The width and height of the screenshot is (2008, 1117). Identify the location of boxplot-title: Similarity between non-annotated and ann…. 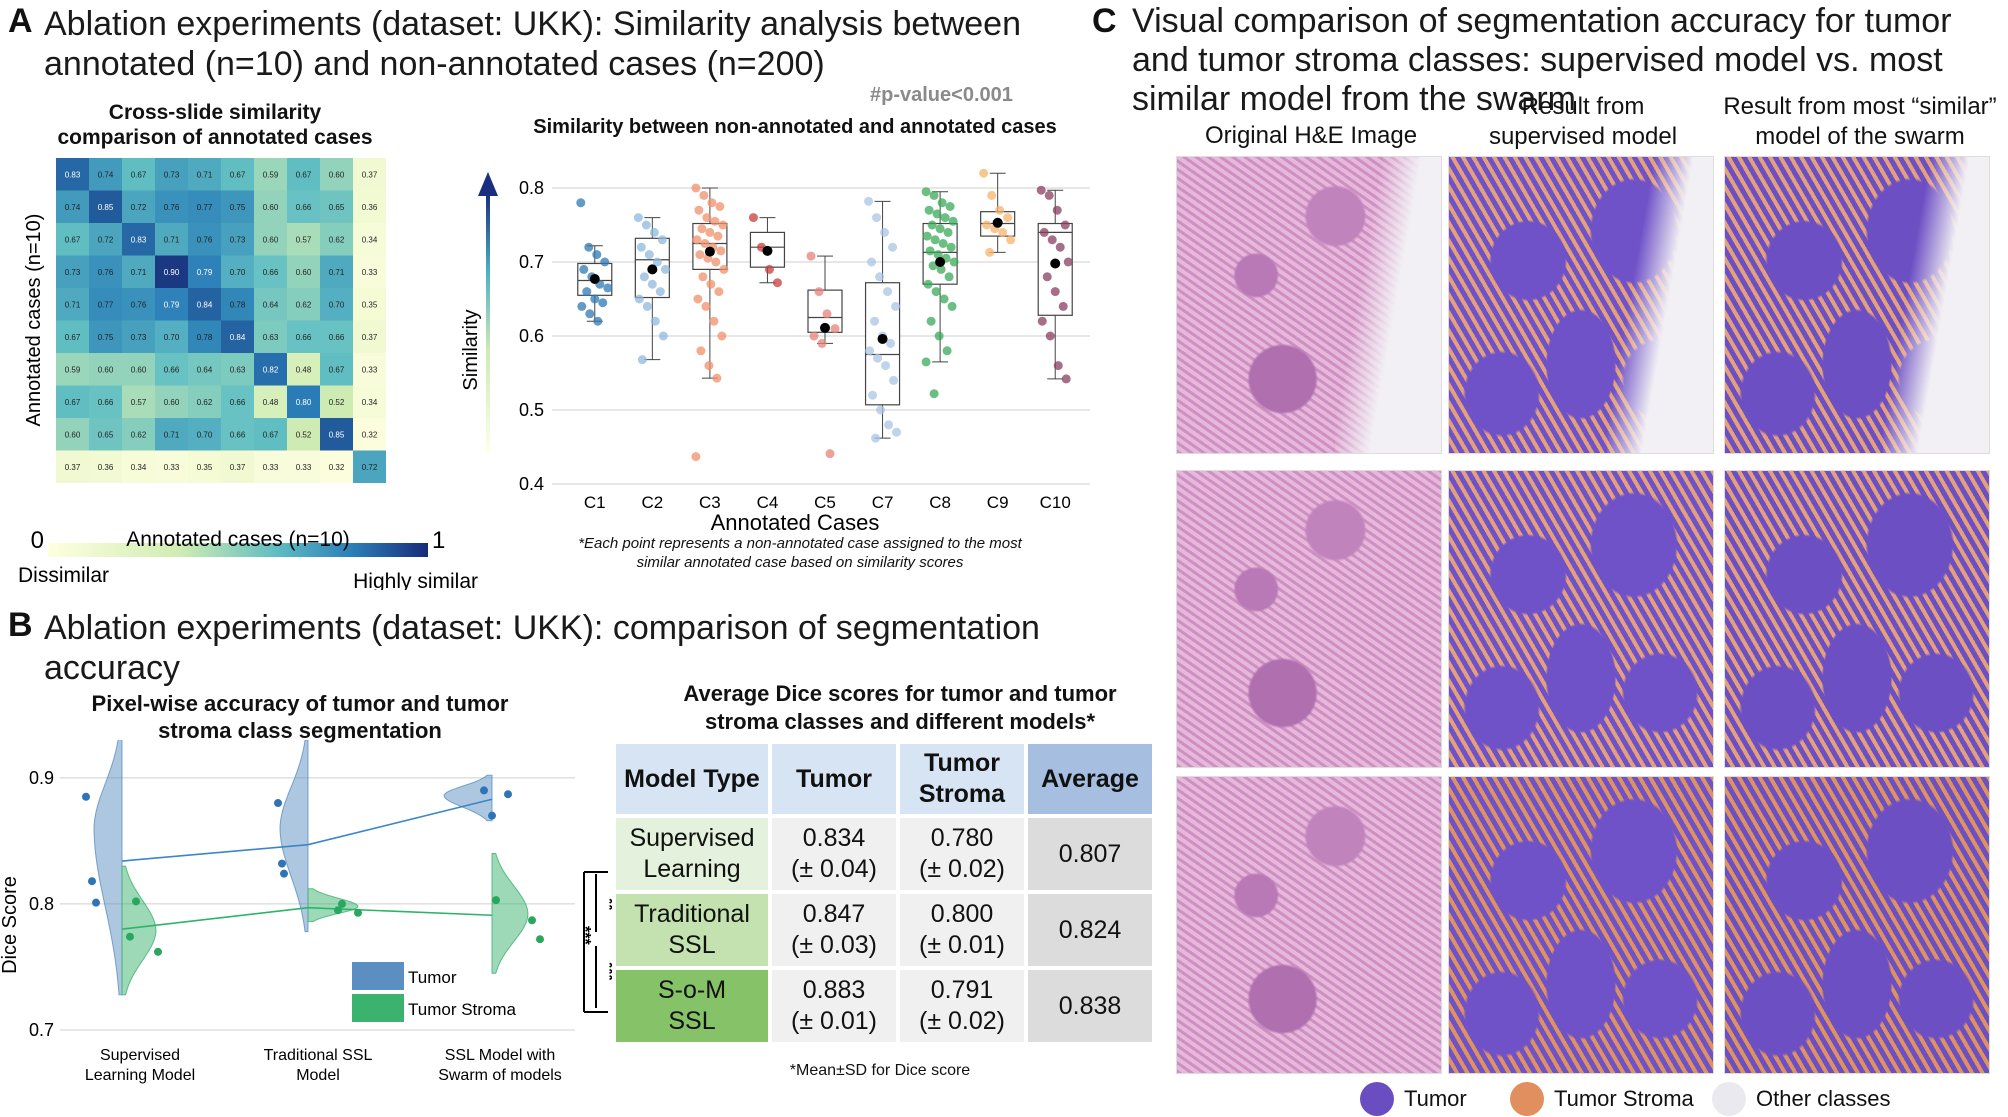
(795, 127).